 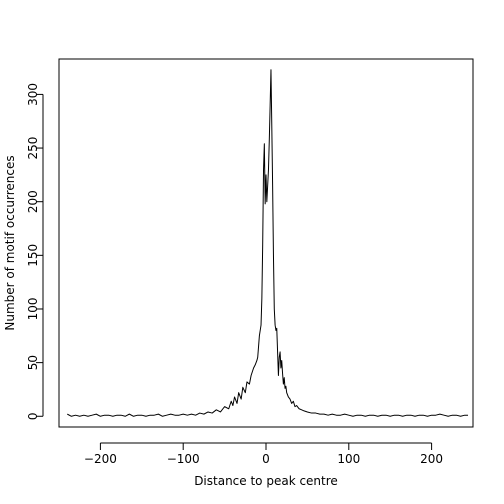 What do you see at coordinates (10, 242) in the screenshot?
I see `y-axis-title: Number of motif occurrences` at bounding box center [10, 242].